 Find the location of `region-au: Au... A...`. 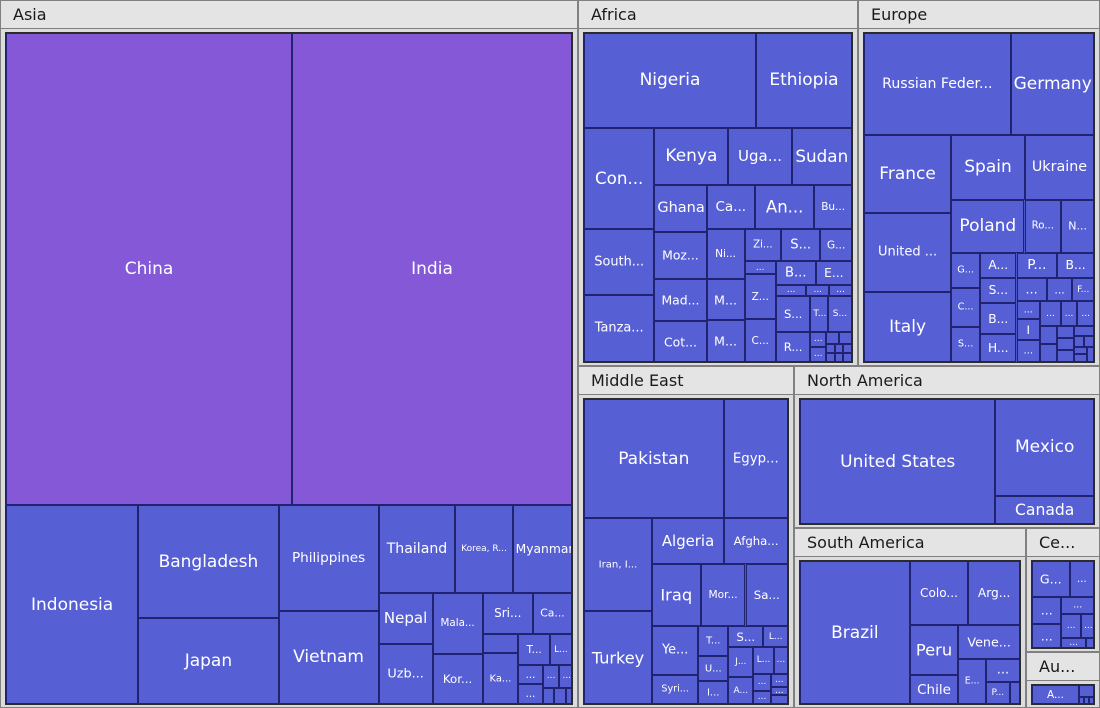

region-au: Au... A... is located at coordinates (1063, 680).